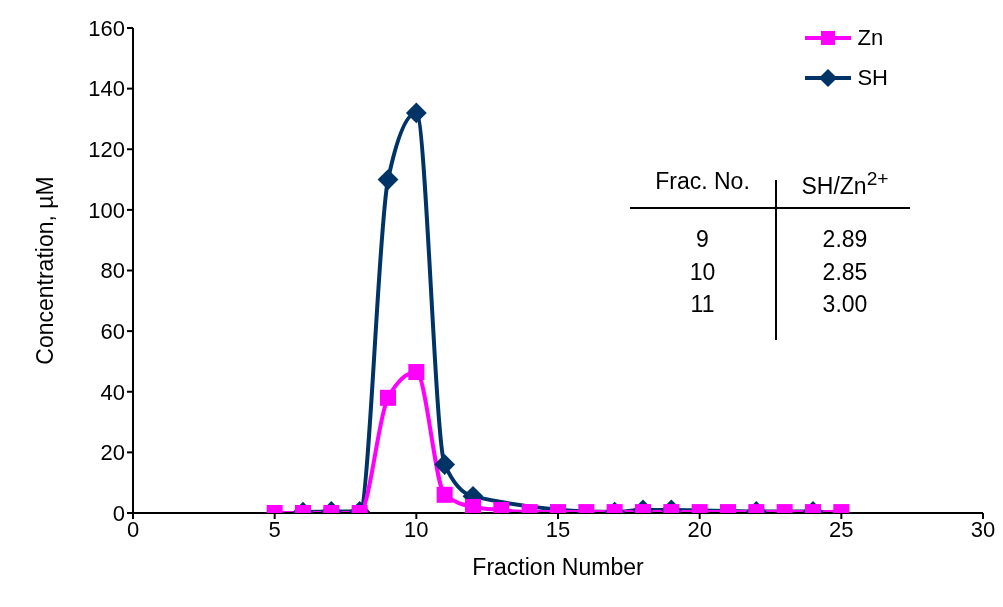 Image resolution: width=1003 pixels, height=607 pixels. Describe the element at coordinates (106, 210) in the screenshot. I see `y-tick-label: 100` at that location.